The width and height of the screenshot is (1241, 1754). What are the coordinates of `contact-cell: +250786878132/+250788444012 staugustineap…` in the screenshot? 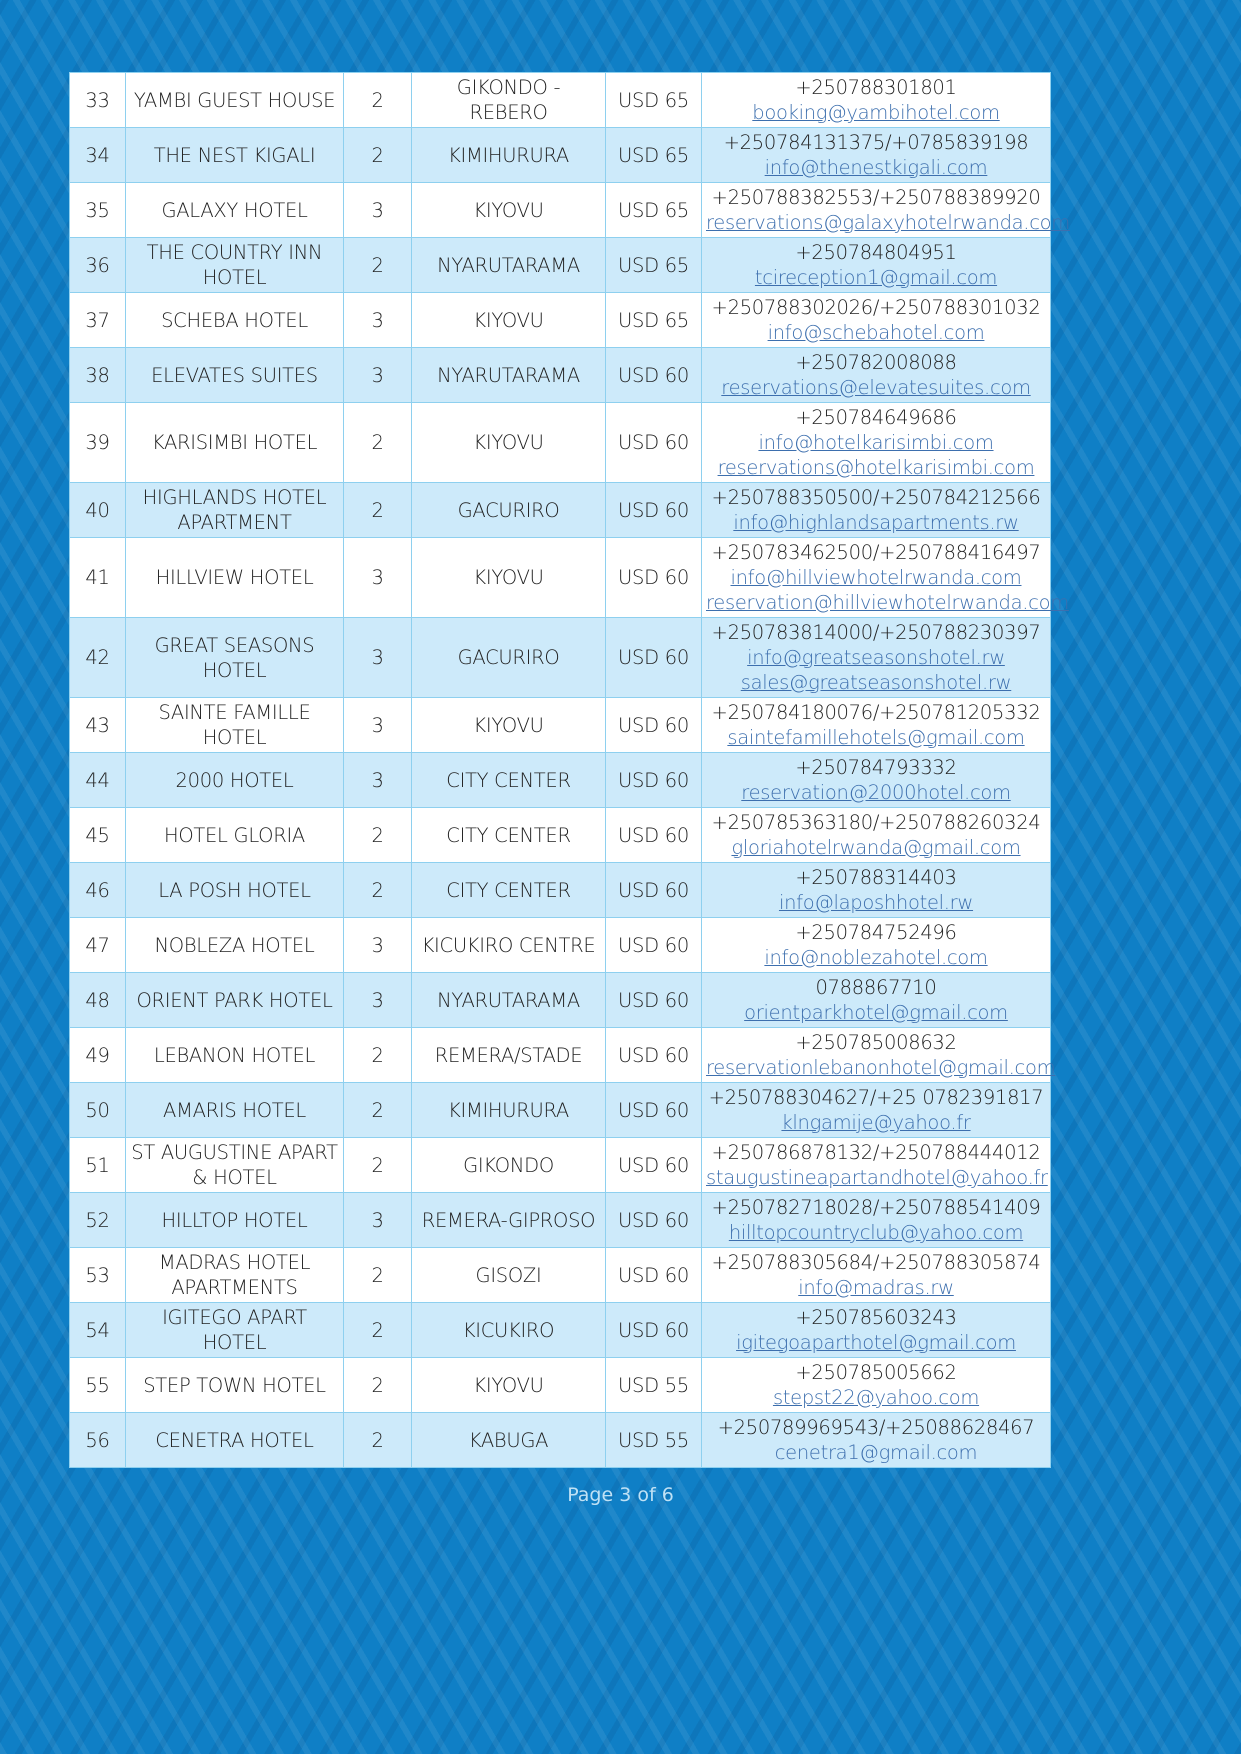 It's located at (876, 1165).